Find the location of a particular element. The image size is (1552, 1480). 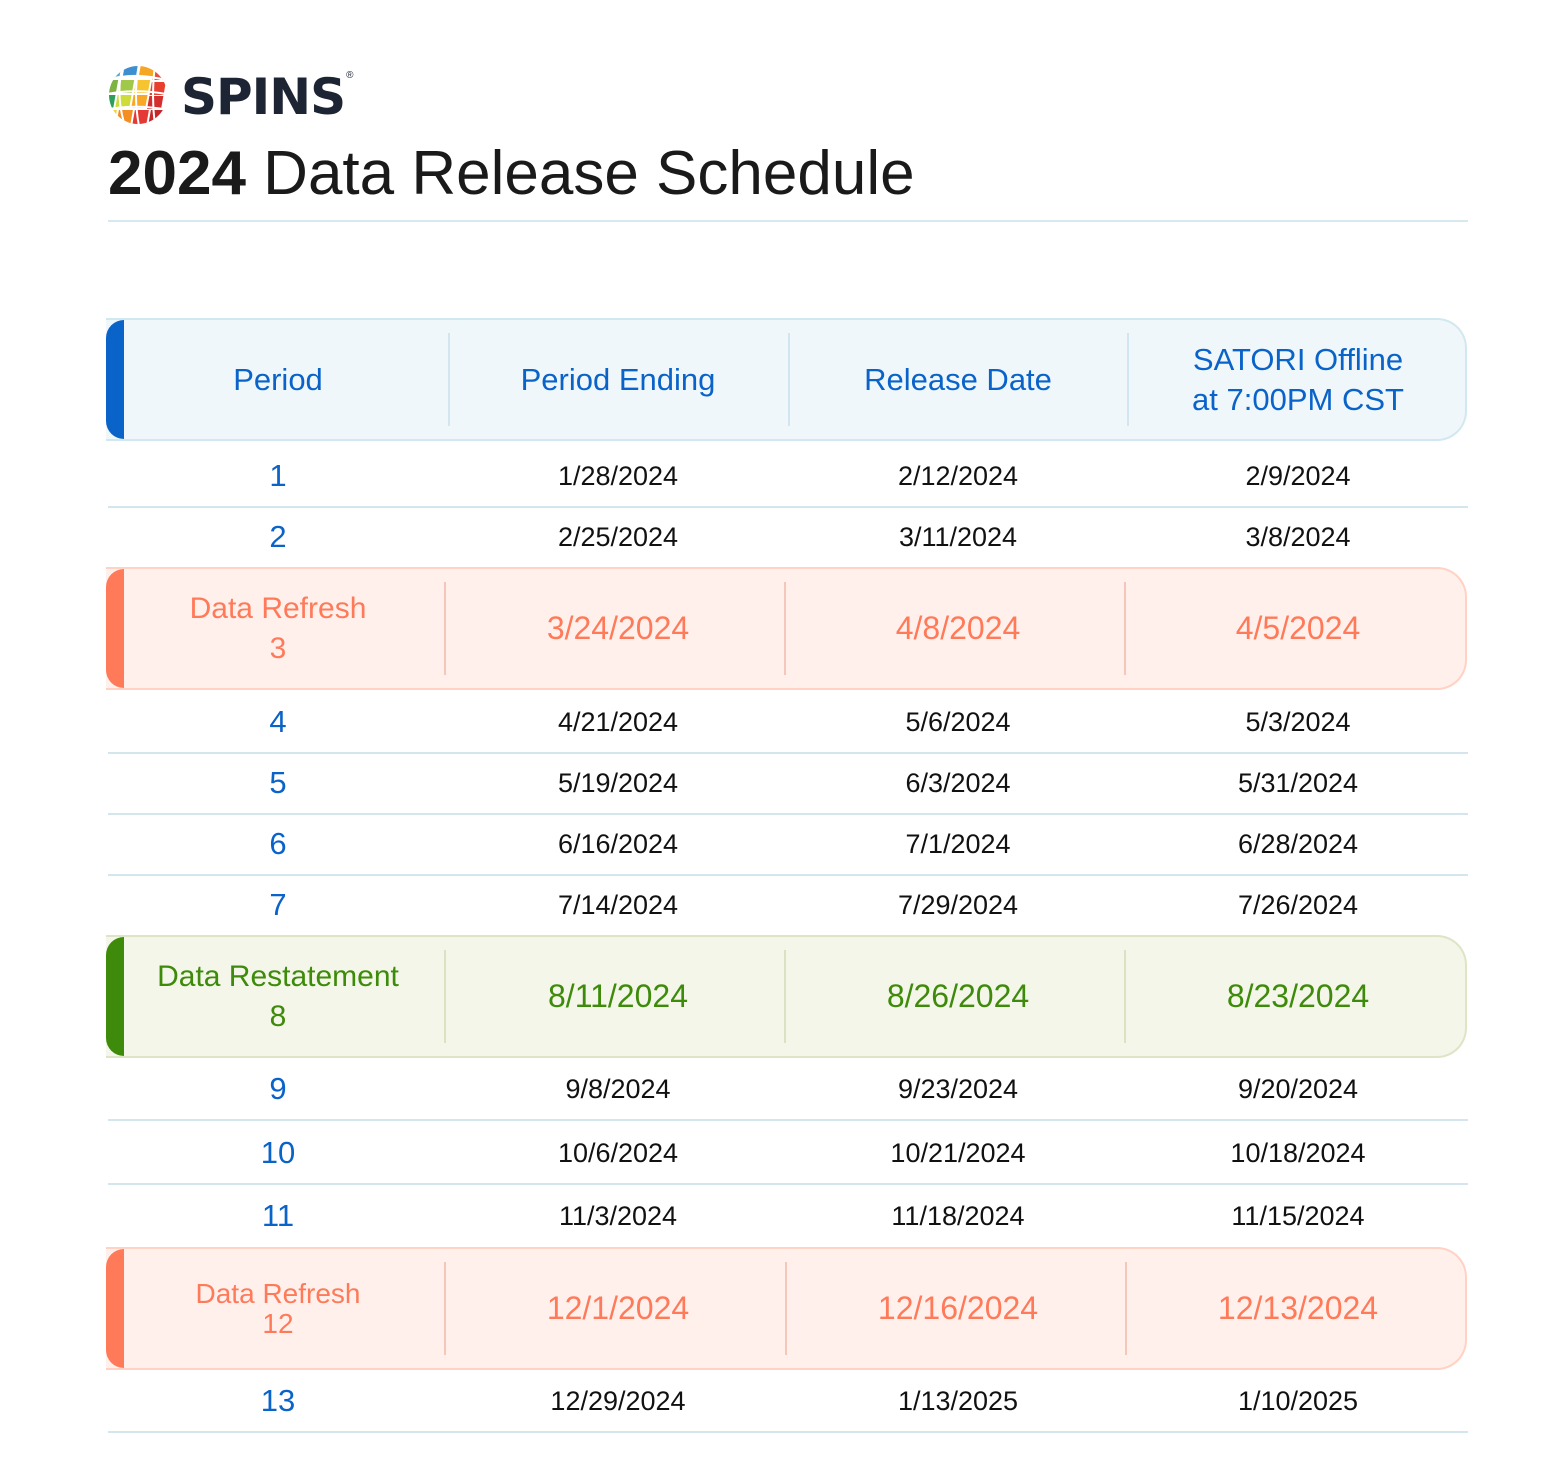

period-number: 10 is located at coordinates (278, 1152).